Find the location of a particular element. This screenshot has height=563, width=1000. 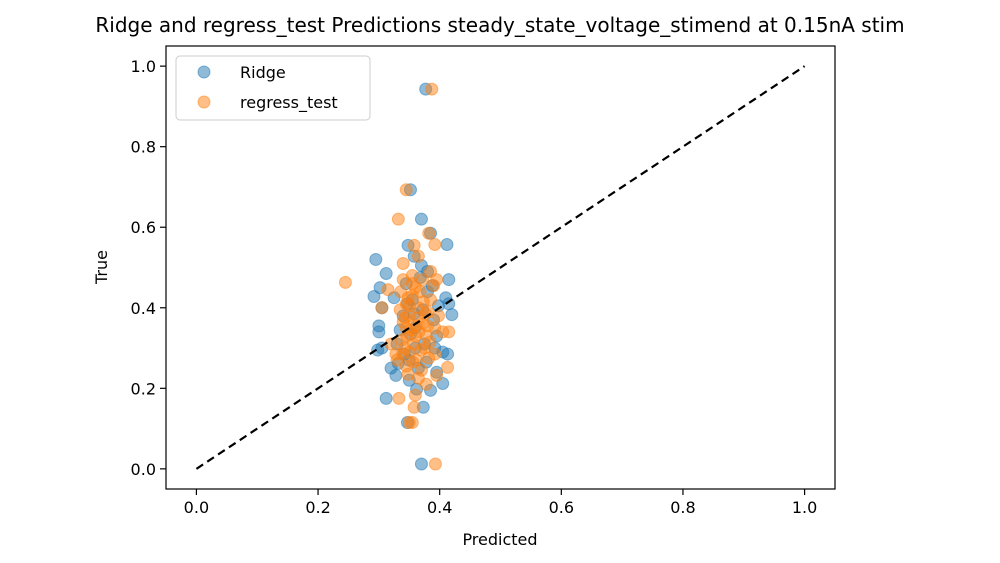

y-tick-label: 0.2 is located at coordinates (143, 388).